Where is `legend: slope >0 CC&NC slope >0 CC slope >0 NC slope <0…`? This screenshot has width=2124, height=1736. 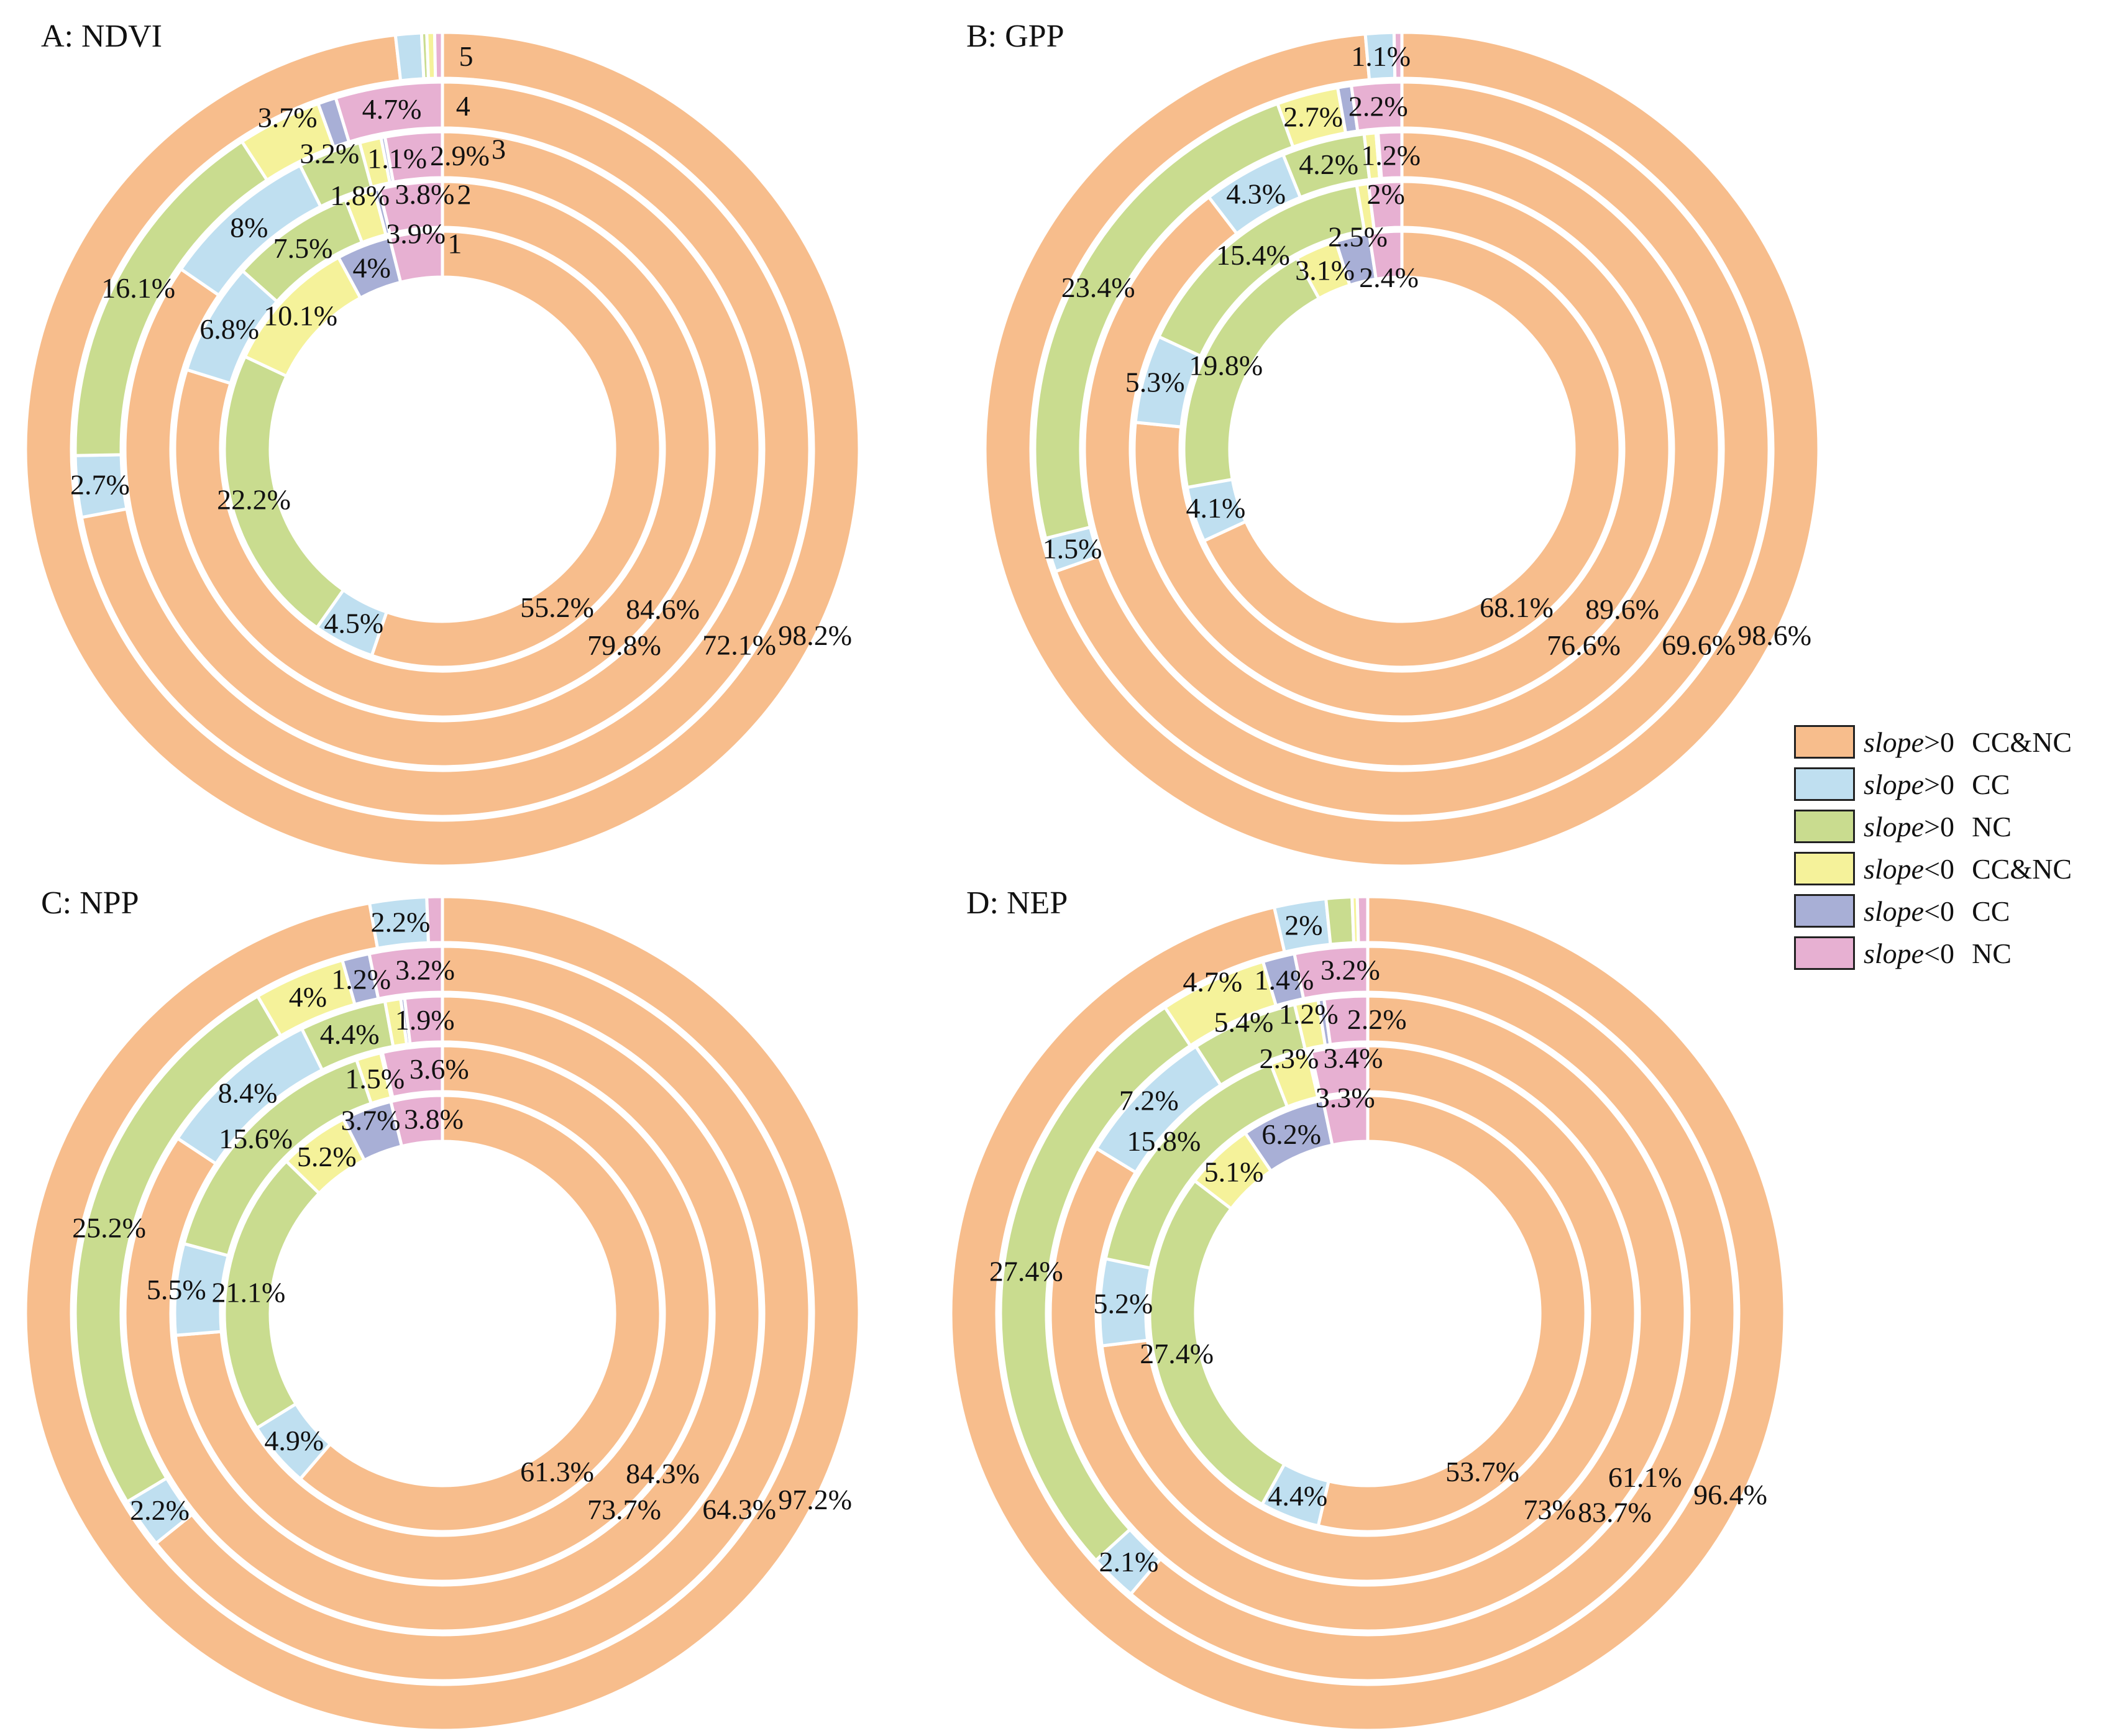
legend: slope >0 CC&NC slope >0 CC slope >0 NC slope <0… is located at coordinates (1933, 847).